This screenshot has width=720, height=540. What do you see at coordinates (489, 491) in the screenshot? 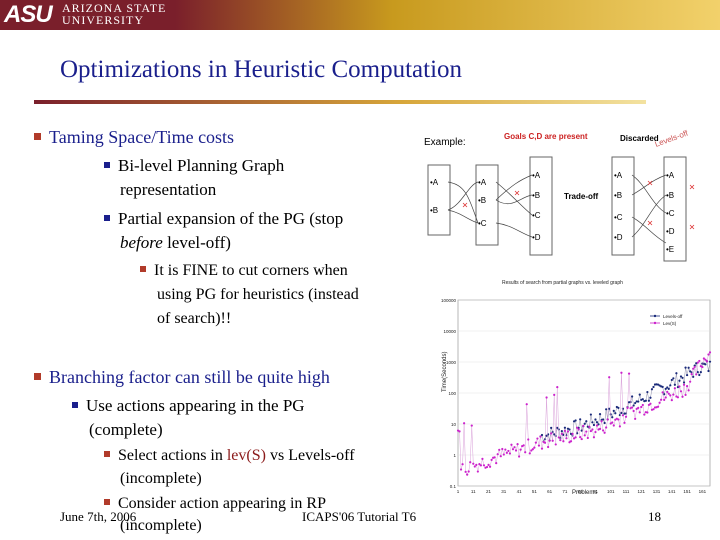
I see `x-tick-label: 21` at bounding box center [489, 491].